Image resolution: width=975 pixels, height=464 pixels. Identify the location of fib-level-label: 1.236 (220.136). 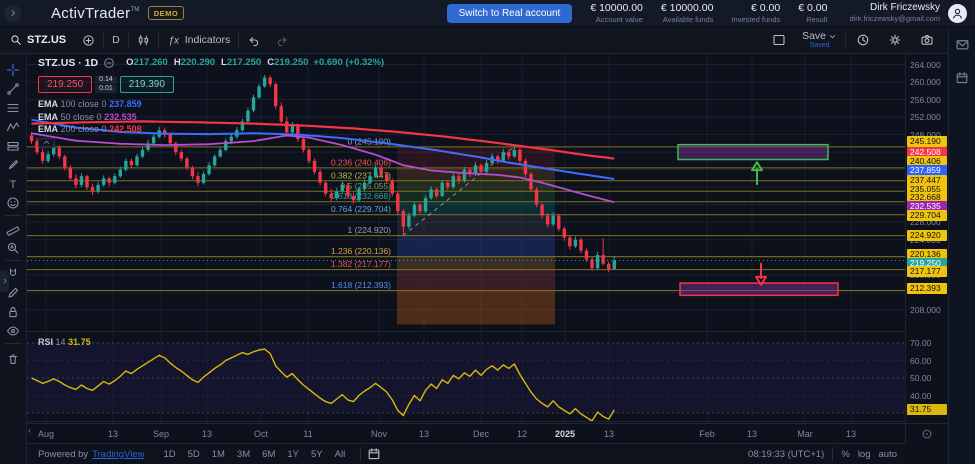
(361, 251).